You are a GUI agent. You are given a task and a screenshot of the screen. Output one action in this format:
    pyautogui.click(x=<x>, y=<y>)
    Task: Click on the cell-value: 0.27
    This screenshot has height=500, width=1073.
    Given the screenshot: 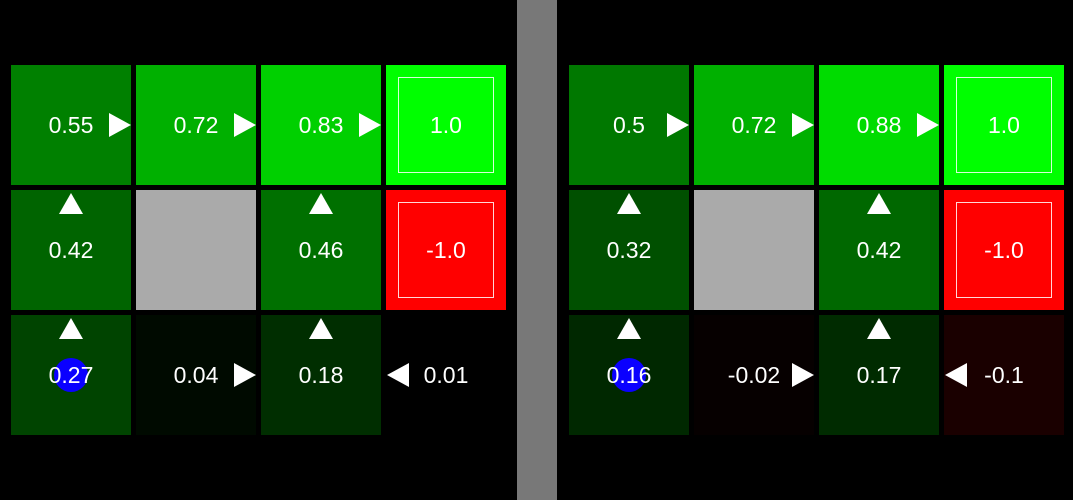 What is the action you would take?
    pyautogui.click(x=71, y=375)
    